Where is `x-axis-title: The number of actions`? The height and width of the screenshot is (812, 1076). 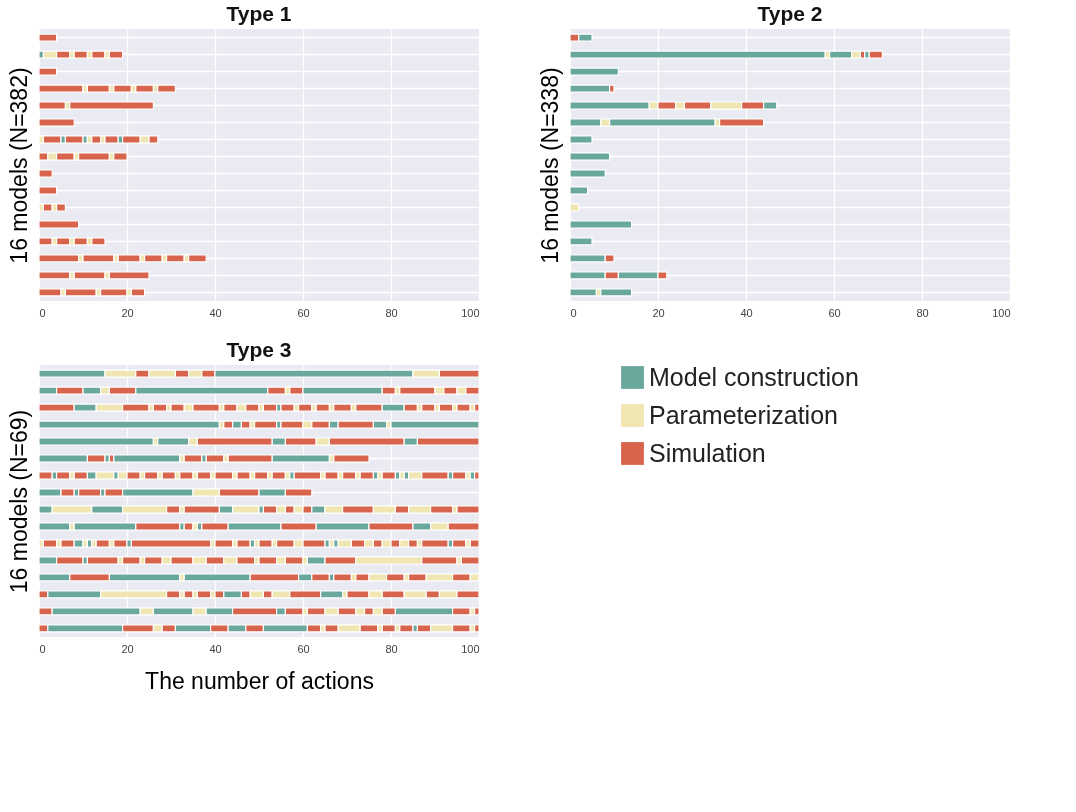
x-axis-title: The number of actions is located at coordinates (259, 680).